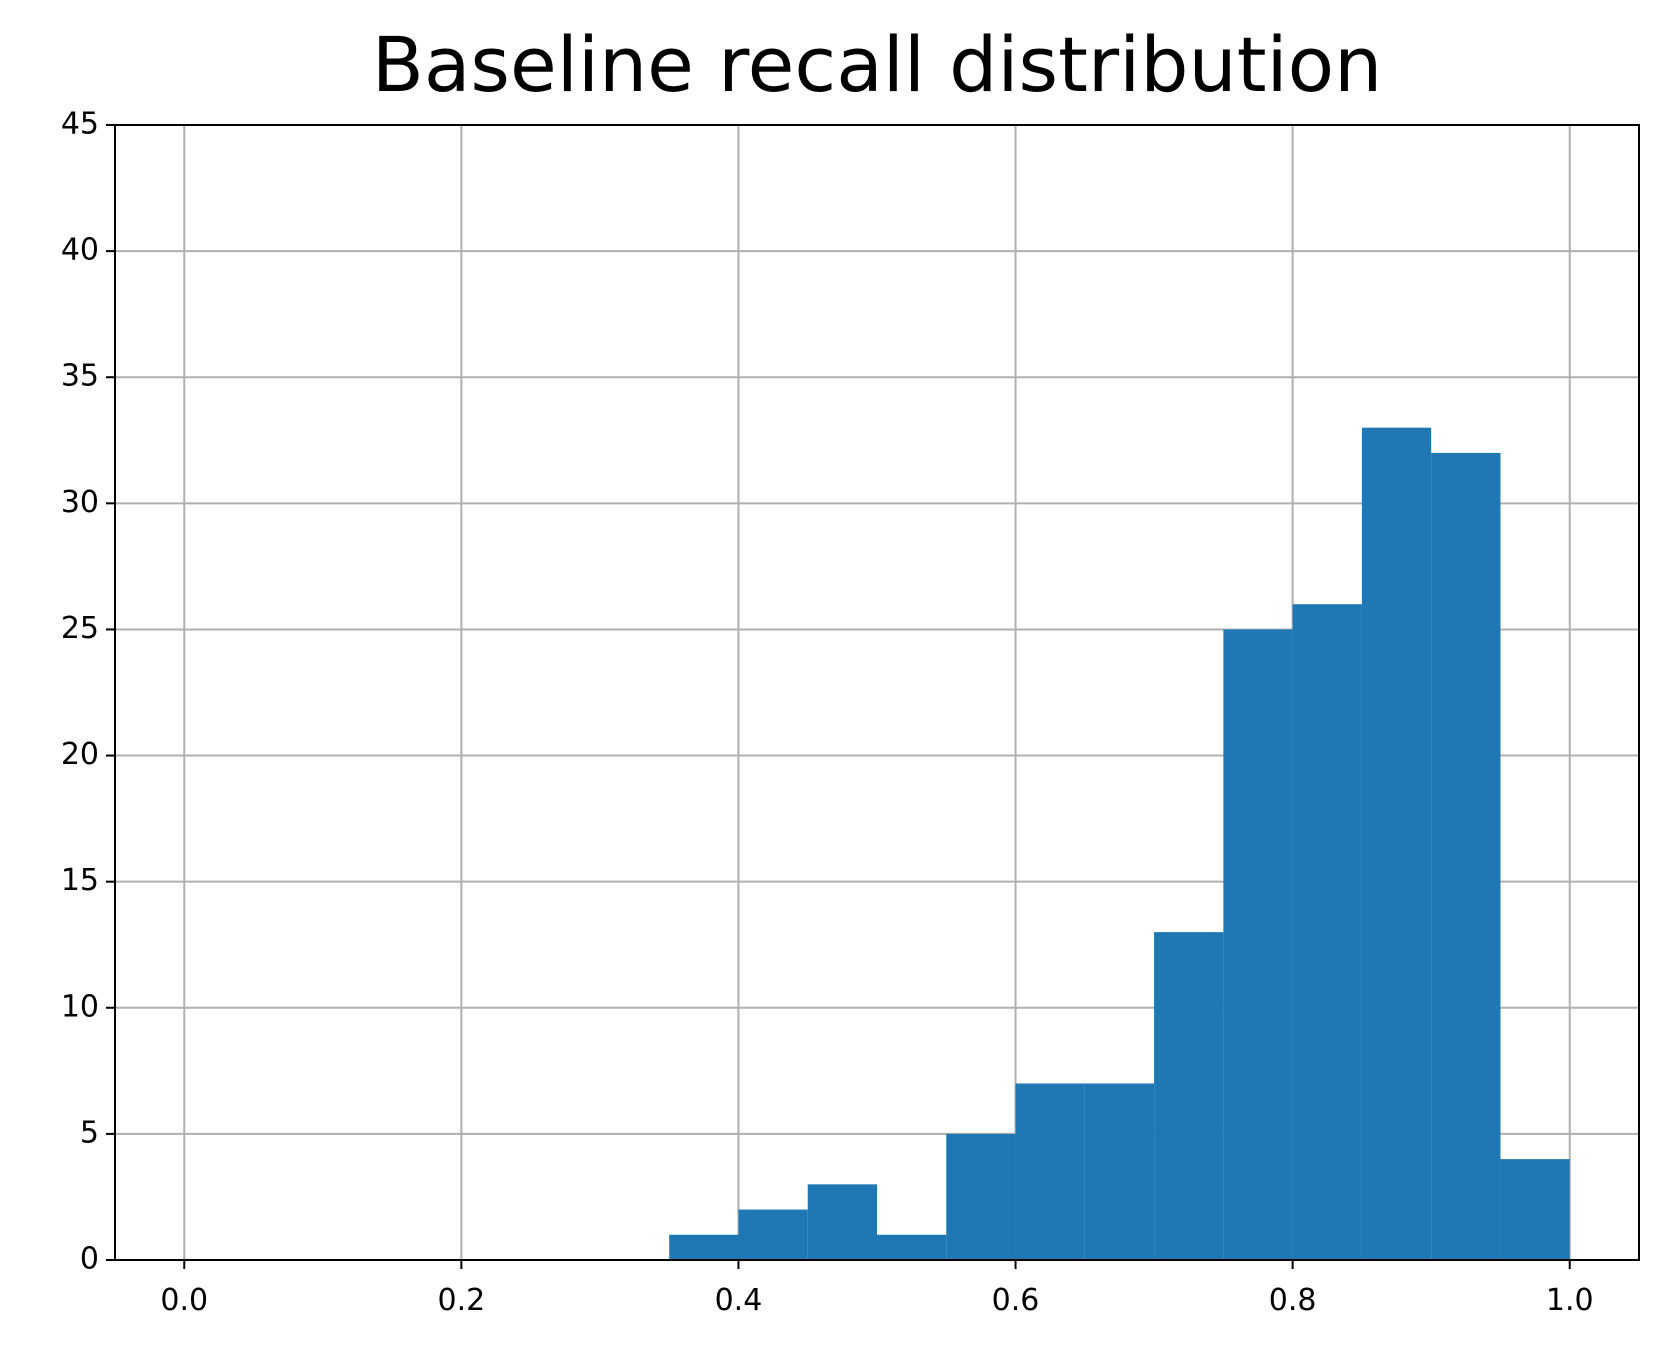 The image size is (1662, 1356). I want to click on x-tick-label: 0.8, so click(1293, 1300).